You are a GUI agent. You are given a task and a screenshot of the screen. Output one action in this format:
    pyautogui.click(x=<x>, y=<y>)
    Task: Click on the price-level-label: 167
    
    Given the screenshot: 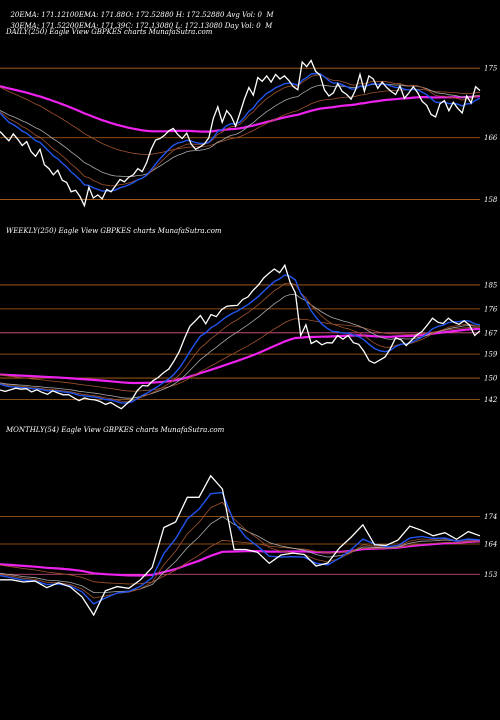 What is the action you would take?
    pyautogui.click(x=491, y=333)
    